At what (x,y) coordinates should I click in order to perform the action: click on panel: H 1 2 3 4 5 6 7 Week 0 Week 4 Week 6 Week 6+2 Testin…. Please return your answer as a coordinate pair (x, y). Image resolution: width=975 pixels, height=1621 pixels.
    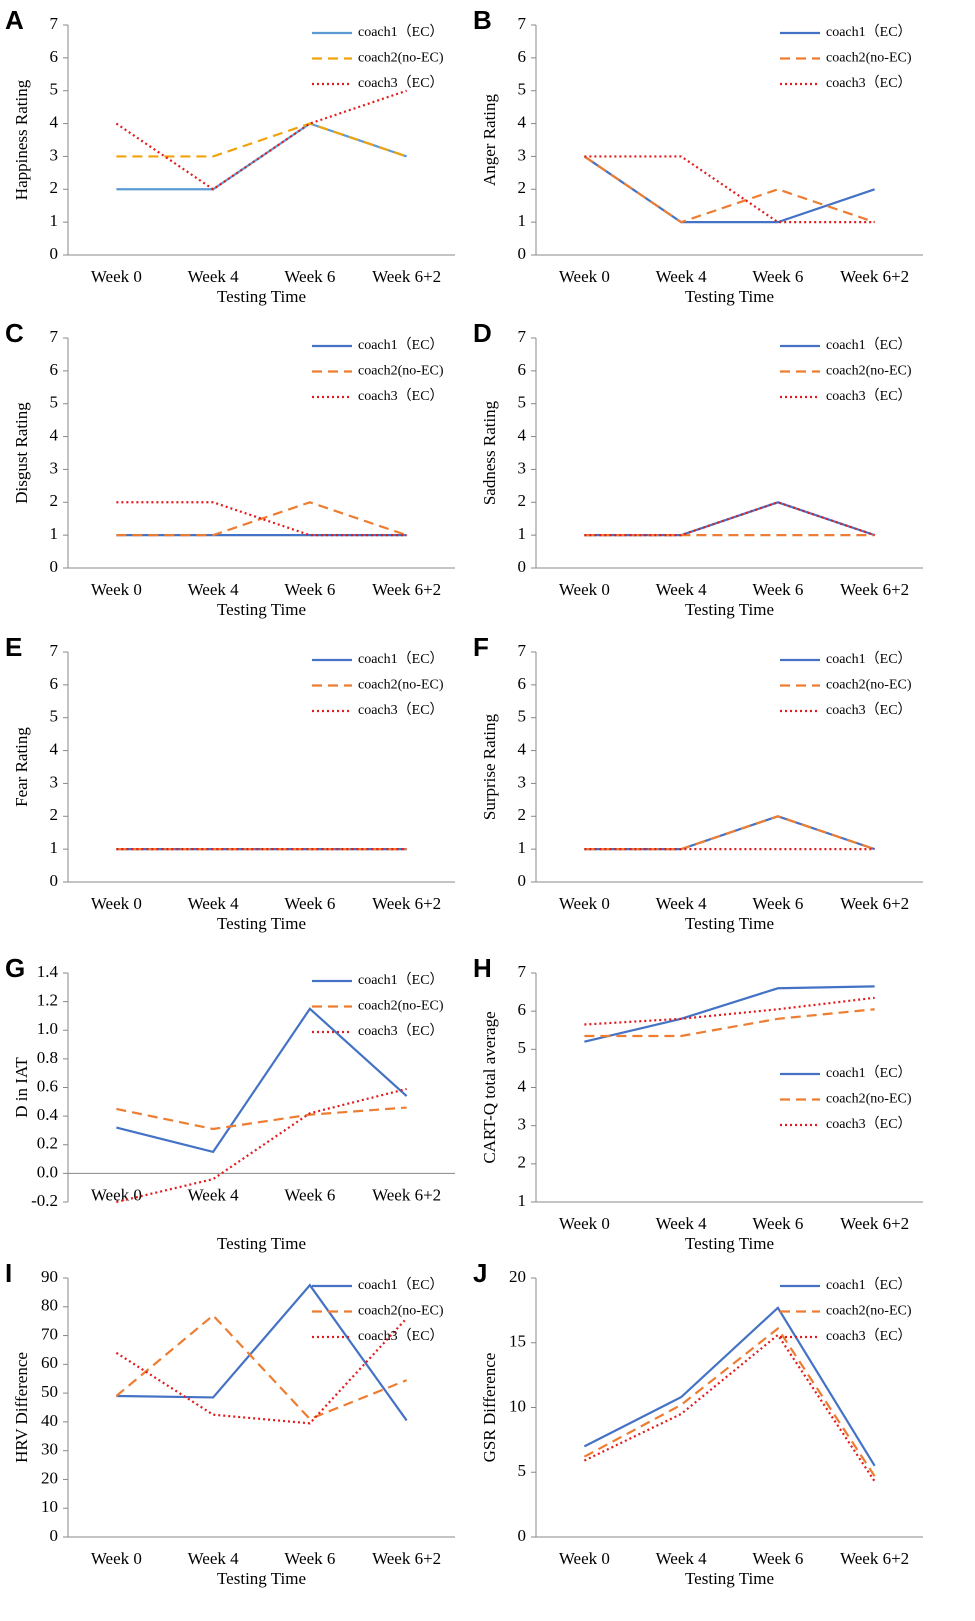
    Looking at the image, I should click on (698, 1103).